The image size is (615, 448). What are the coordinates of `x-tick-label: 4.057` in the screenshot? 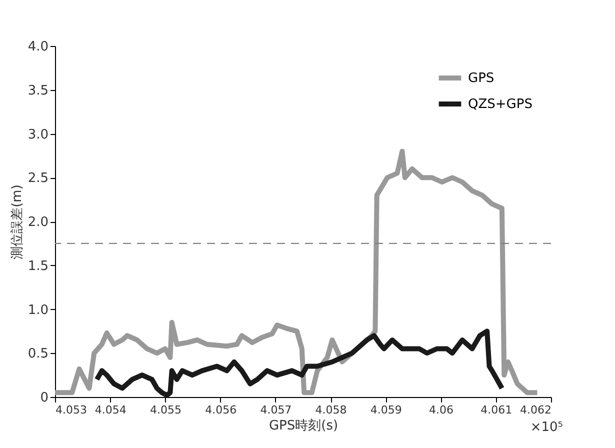 It's located at (276, 410).